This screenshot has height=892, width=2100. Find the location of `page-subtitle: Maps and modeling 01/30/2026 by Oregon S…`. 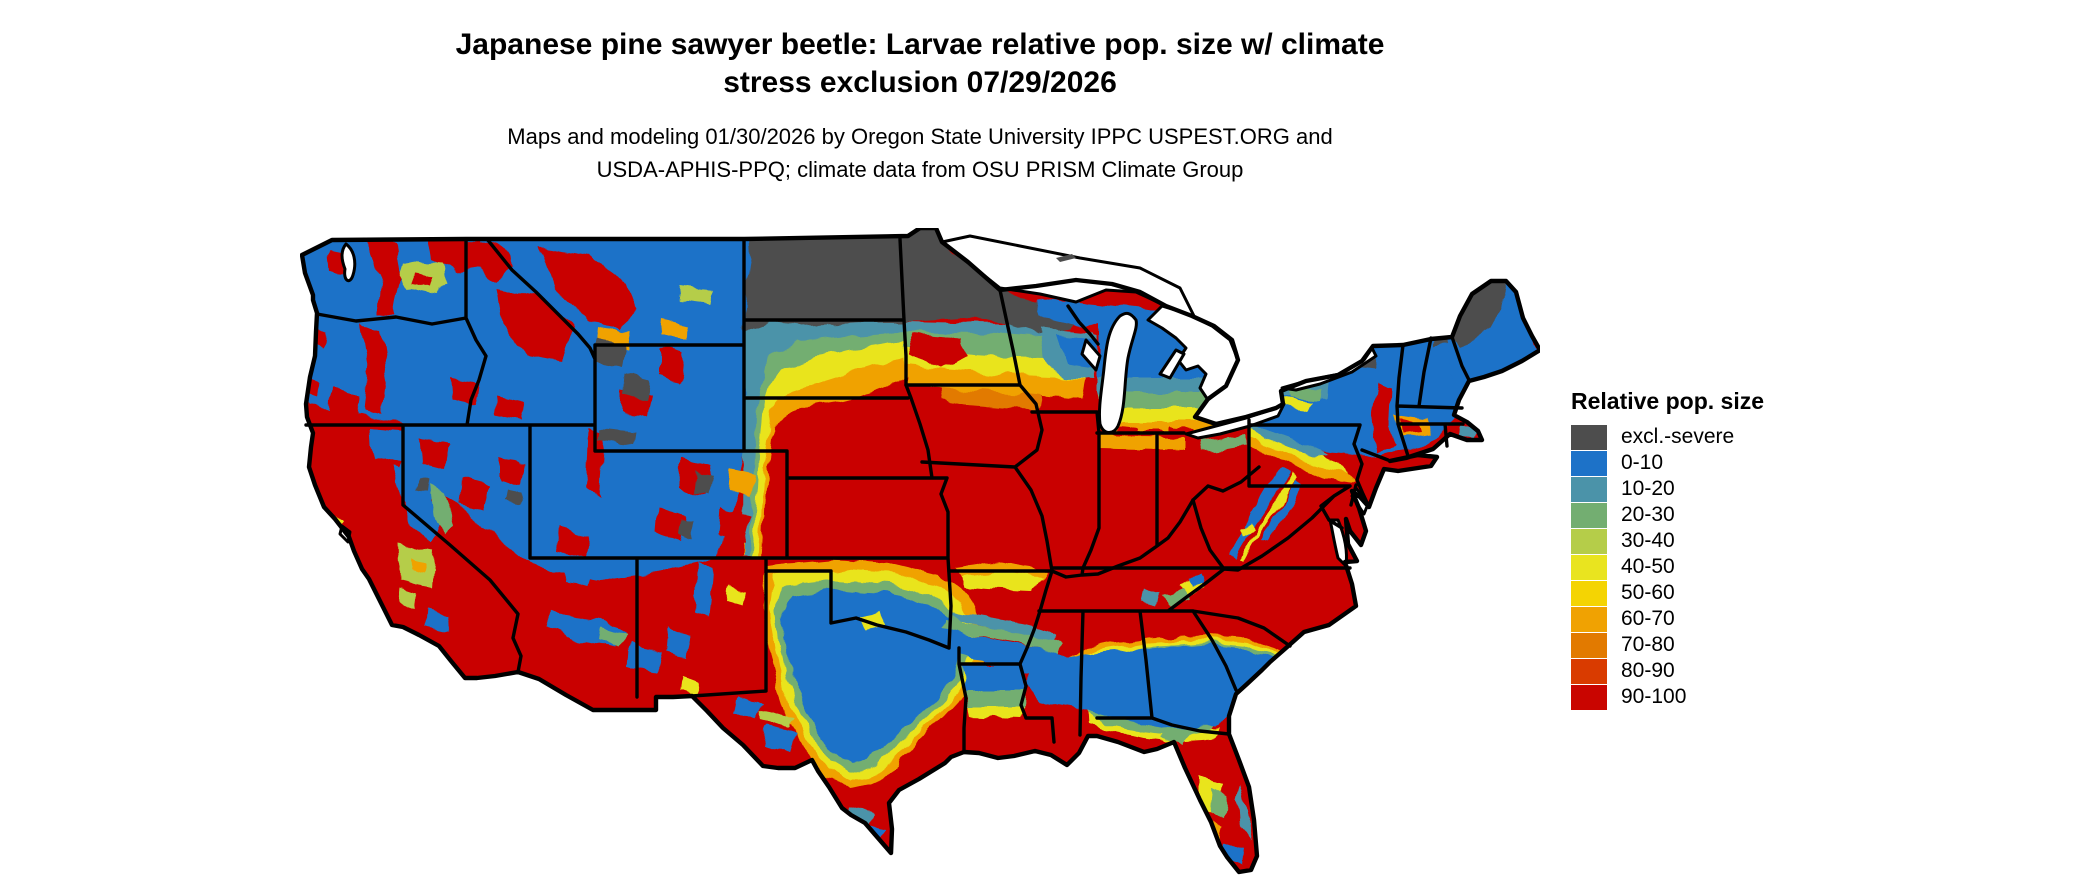

page-subtitle: Maps and modeling 01/30/2026 by Oregon S… is located at coordinates (920, 153).